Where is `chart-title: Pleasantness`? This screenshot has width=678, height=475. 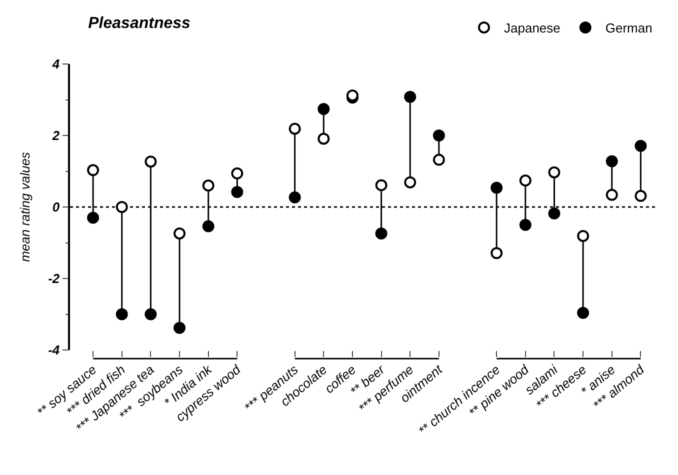
chart-title: Pleasantness is located at coordinates (139, 23).